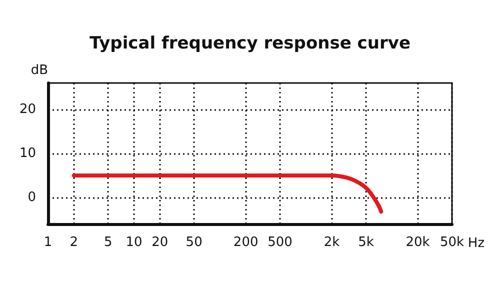 The height and width of the screenshot is (300, 500). I want to click on x-tick-label: 5k, so click(366, 242).